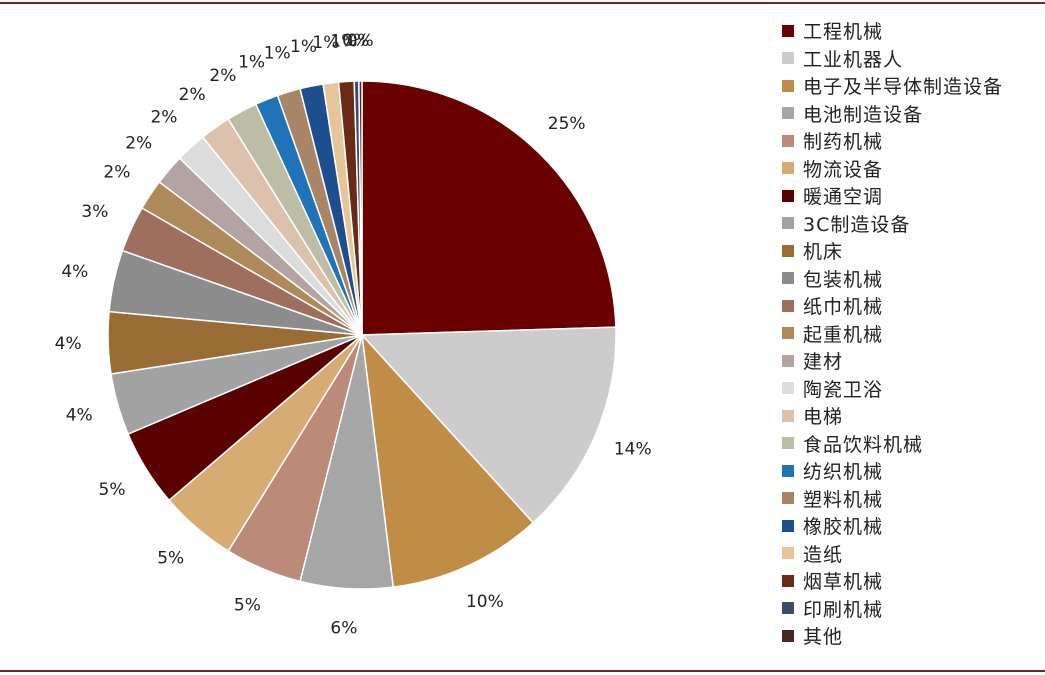 Image resolution: width=1045 pixels, height=675 pixels. I want to click on slice-value-label: 10%, so click(485, 602).